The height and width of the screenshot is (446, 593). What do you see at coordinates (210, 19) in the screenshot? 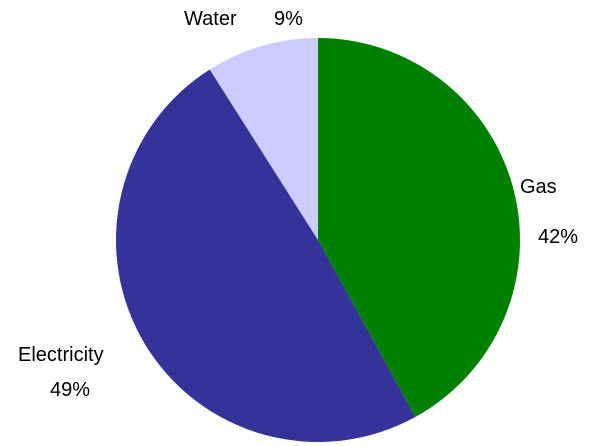
I see `slice-label-water: Water` at bounding box center [210, 19].